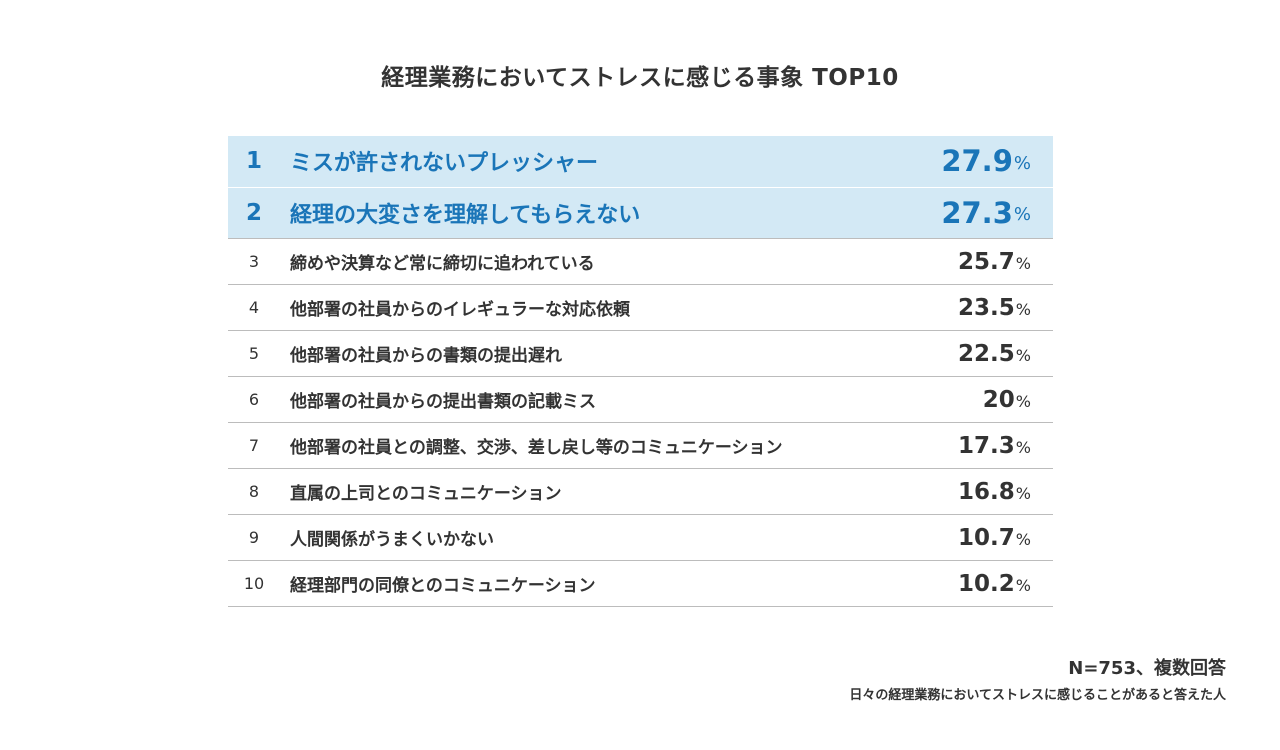 This screenshot has height=750, width=1280. What do you see at coordinates (460, 310) in the screenshot?
I see `row-label: 他部署の社員からのイレギュラーな対応依頼` at bounding box center [460, 310].